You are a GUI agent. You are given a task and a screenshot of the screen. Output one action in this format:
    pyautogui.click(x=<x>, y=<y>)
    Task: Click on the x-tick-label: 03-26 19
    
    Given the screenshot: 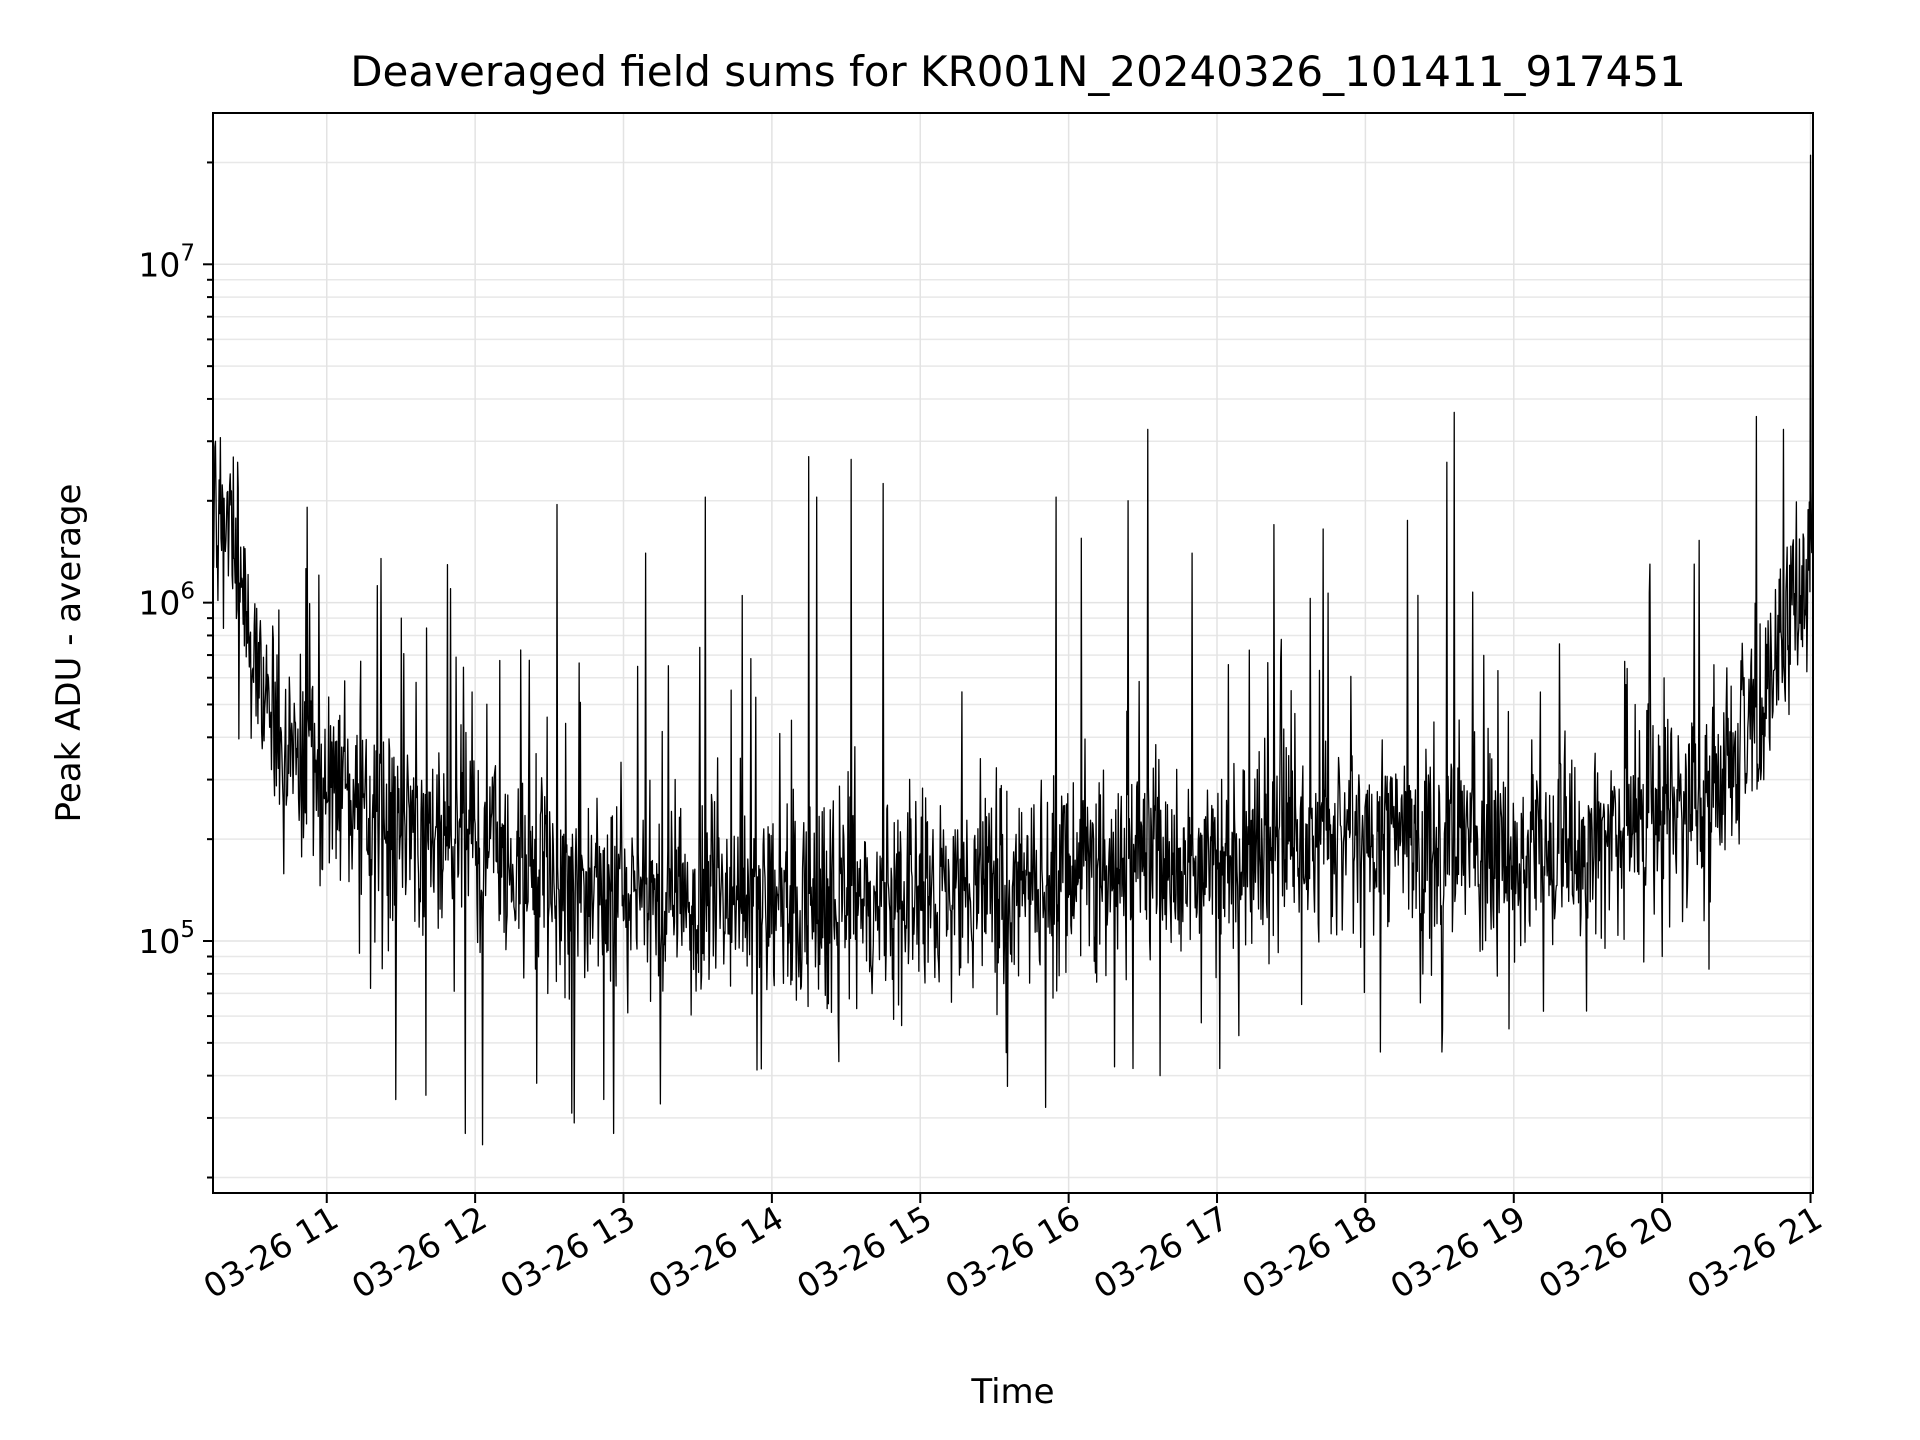 What is the action you would take?
    pyautogui.click(x=1458, y=1252)
    